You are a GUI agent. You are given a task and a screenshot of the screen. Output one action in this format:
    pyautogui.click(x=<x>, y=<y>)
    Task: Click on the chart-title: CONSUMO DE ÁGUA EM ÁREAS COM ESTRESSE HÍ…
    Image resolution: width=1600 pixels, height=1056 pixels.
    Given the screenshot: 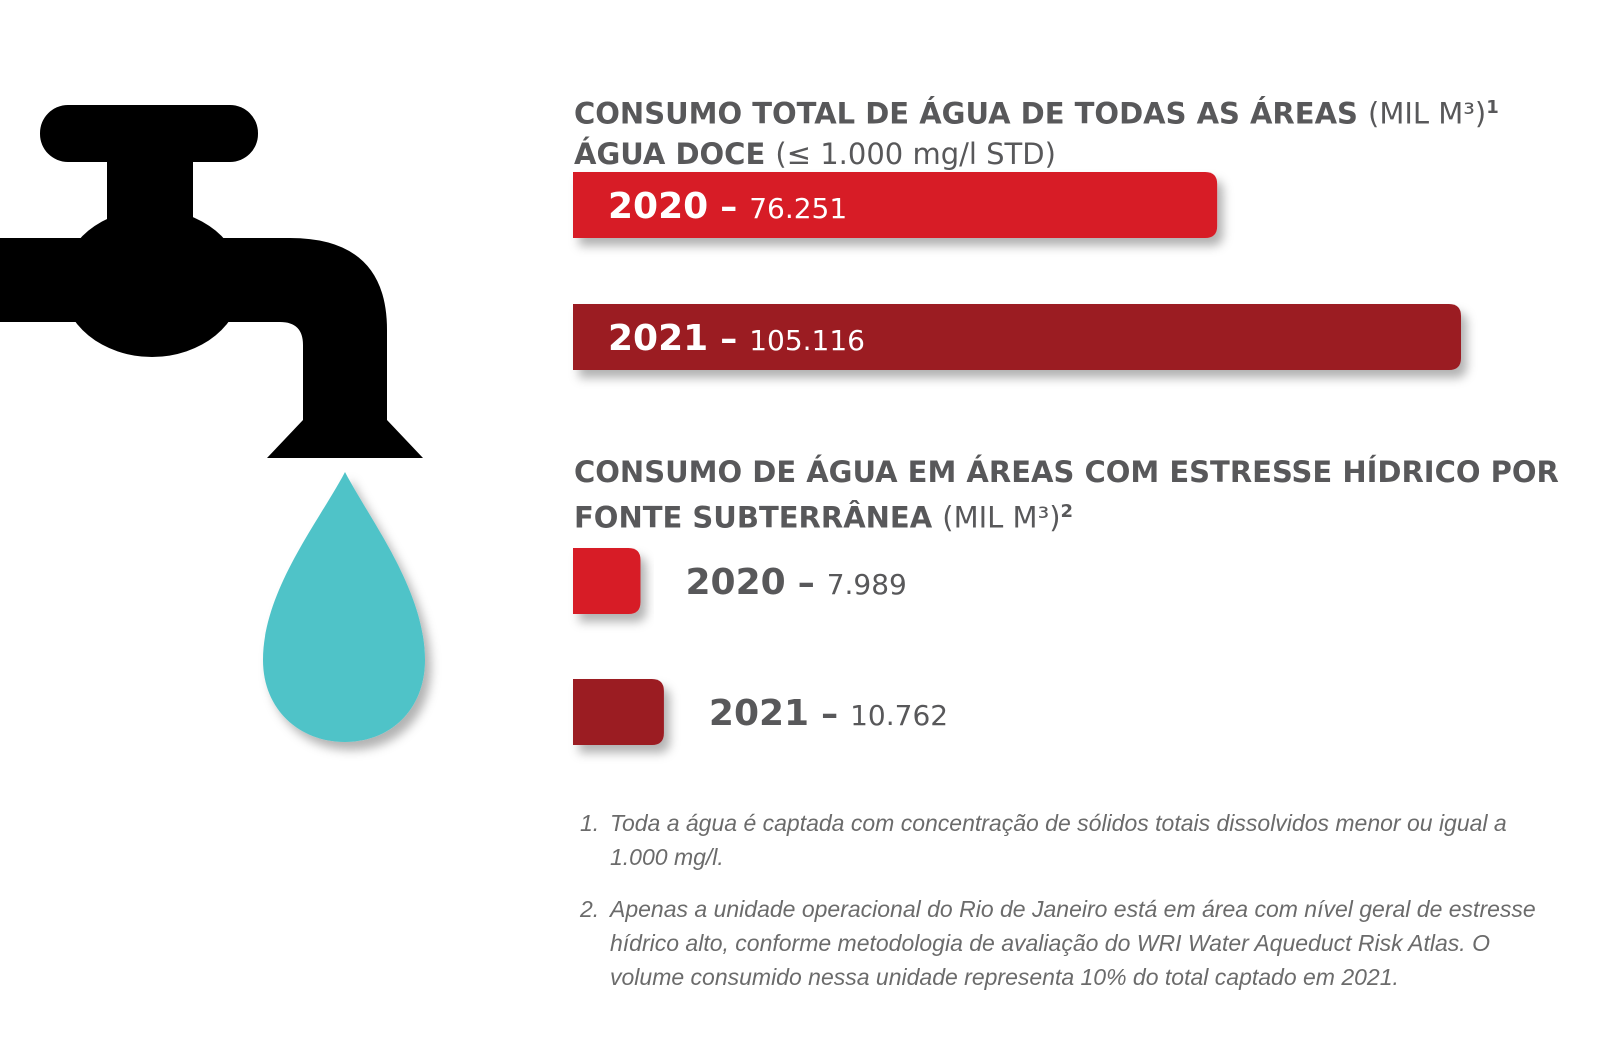 What is the action you would take?
    pyautogui.click(x=1079, y=495)
    